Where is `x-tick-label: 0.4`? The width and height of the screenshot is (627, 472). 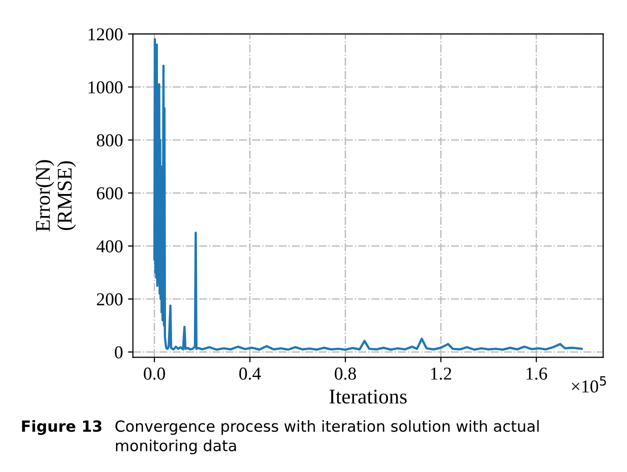 x-tick-label: 0.4 is located at coordinates (250, 374).